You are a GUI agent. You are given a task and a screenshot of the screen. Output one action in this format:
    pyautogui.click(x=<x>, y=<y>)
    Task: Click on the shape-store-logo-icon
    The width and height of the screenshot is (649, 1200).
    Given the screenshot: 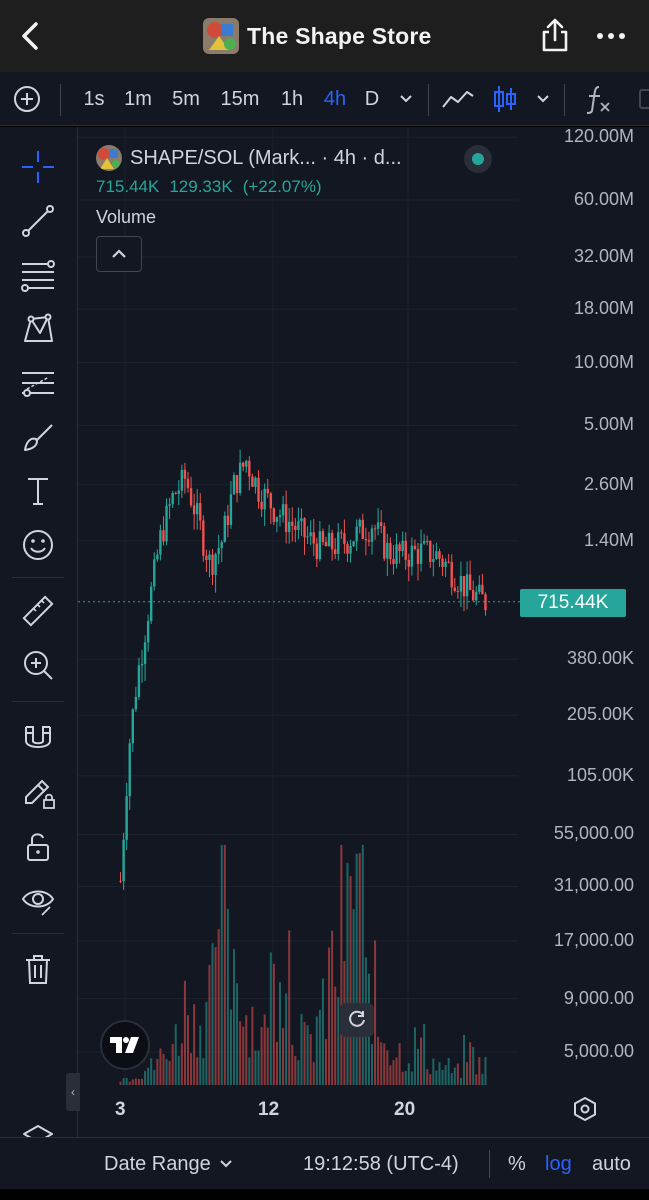 What is the action you would take?
    pyautogui.click(x=221, y=36)
    